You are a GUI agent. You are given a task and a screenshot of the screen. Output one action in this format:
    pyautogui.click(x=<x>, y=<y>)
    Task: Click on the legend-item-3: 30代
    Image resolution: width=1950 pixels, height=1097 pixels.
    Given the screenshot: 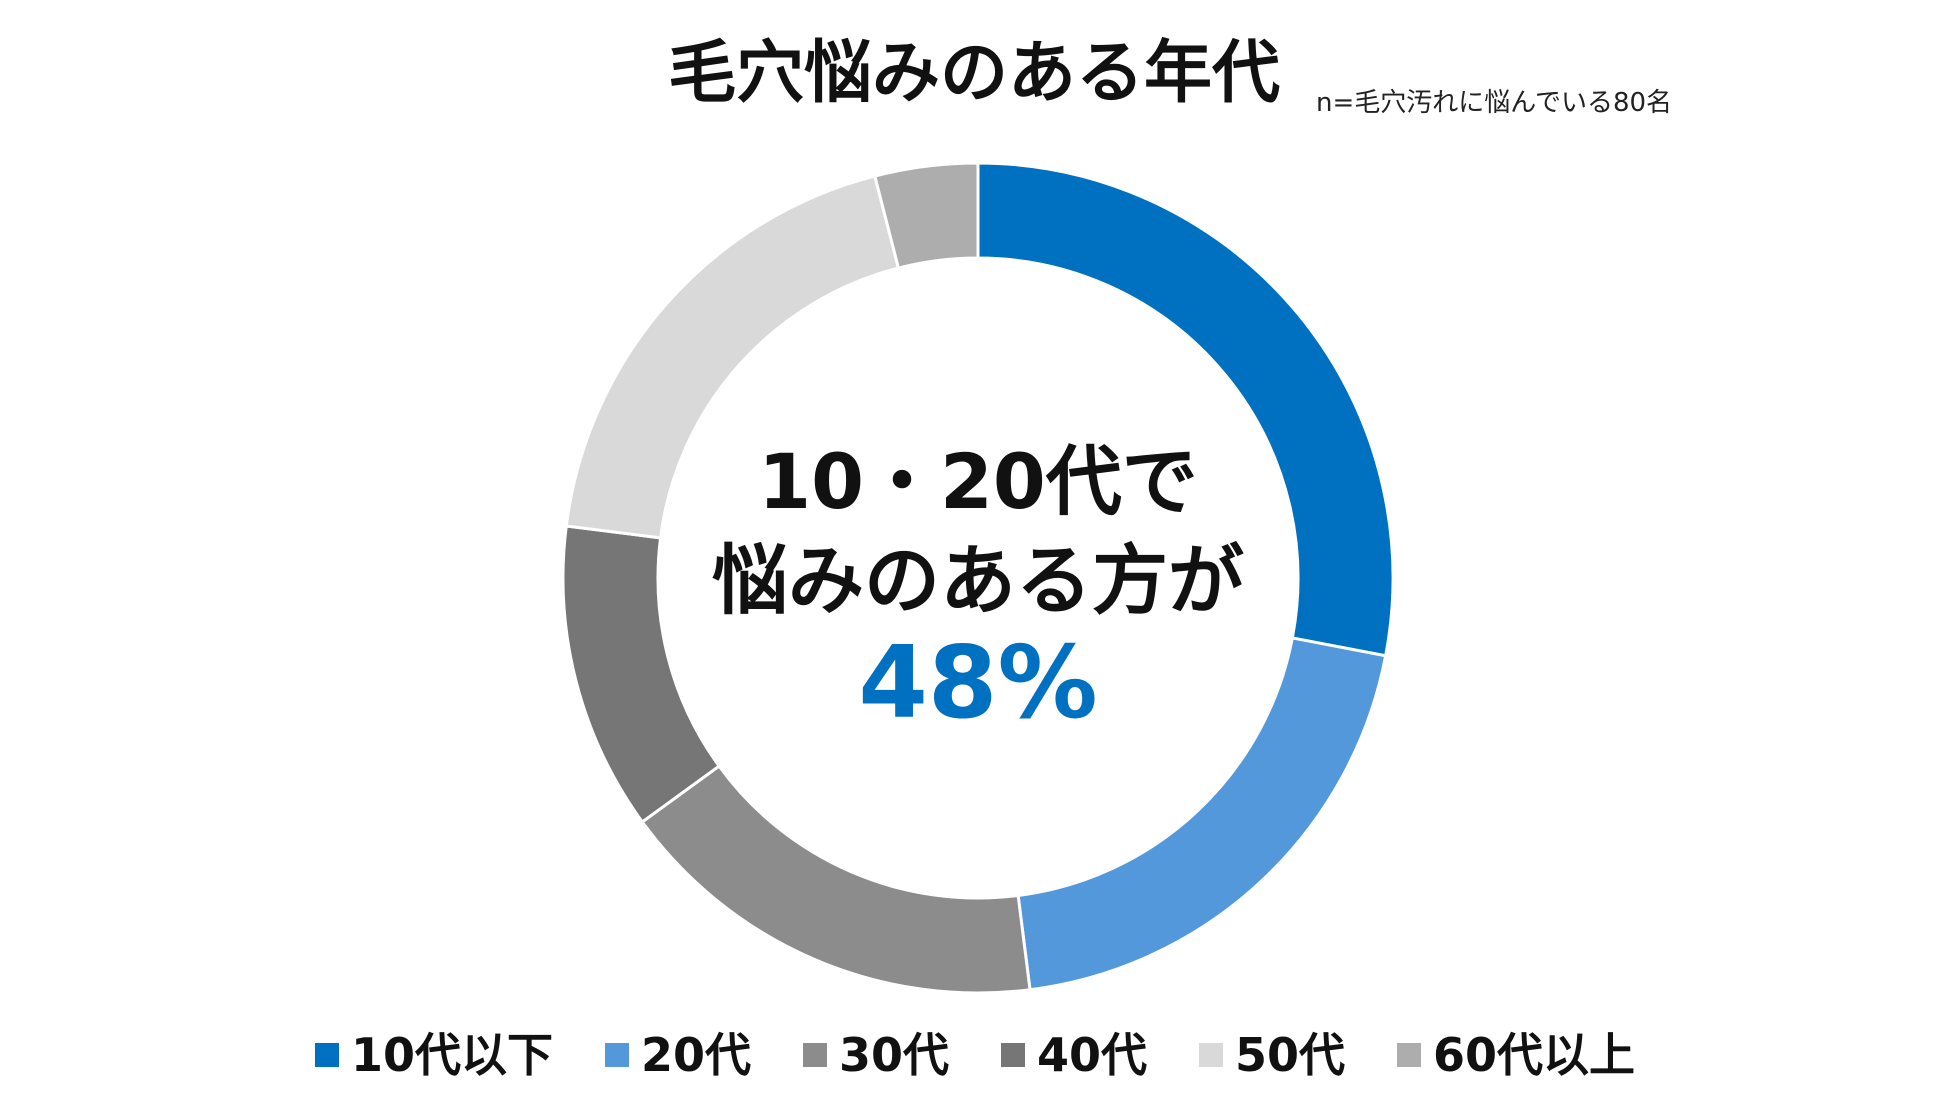 What is the action you would take?
    pyautogui.click(x=875, y=1055)
    